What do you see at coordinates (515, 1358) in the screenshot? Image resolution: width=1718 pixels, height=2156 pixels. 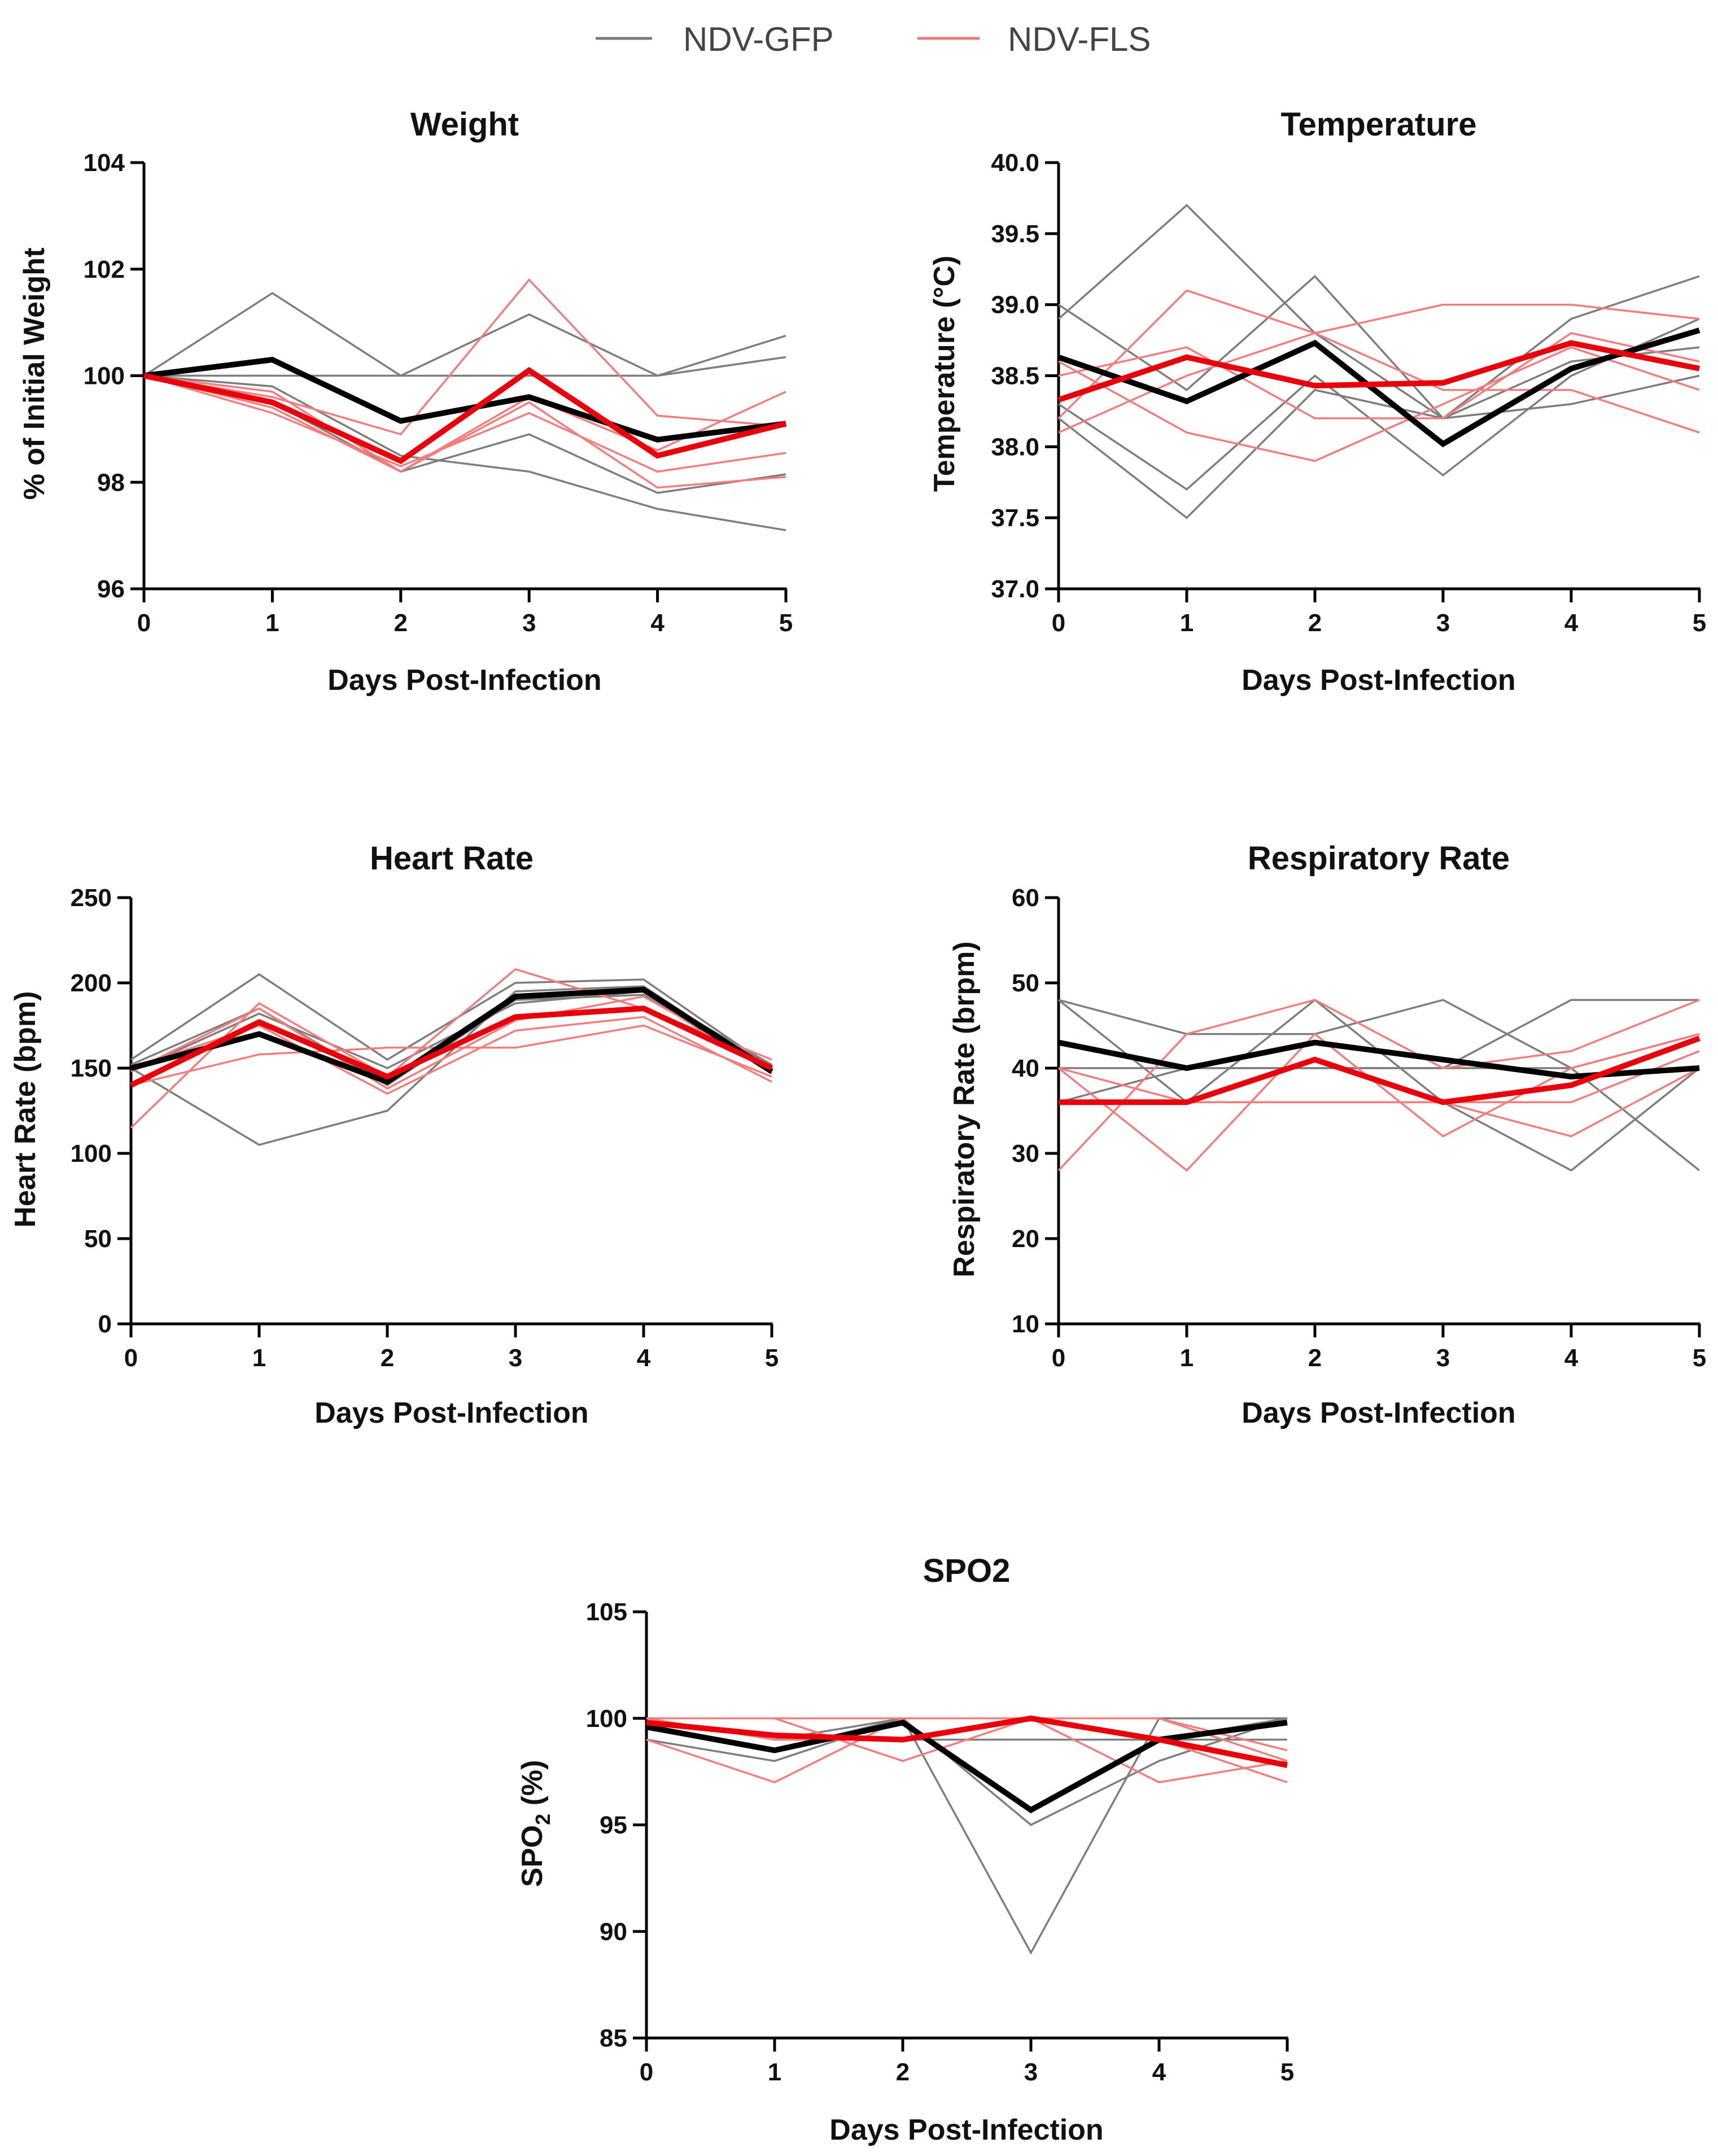 I see `heart-rate-x-tick-label: 3` at bounding box center [515, 1358].